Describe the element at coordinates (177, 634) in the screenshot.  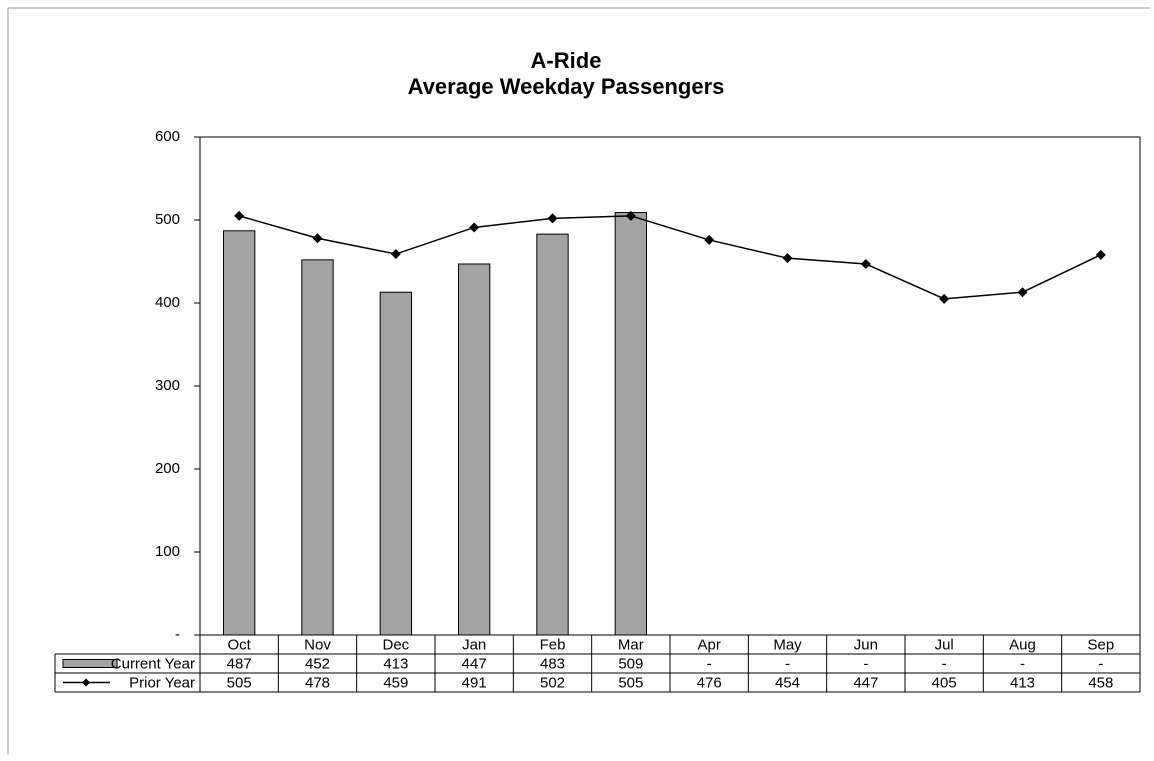
I see `y-tick-label: -` at that location.